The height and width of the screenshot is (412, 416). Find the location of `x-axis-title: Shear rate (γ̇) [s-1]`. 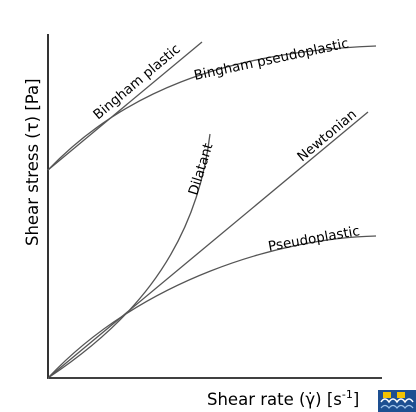

x-axis-title: Shear rate (γ̇) [s-1] is located at coordinates (283, 398).